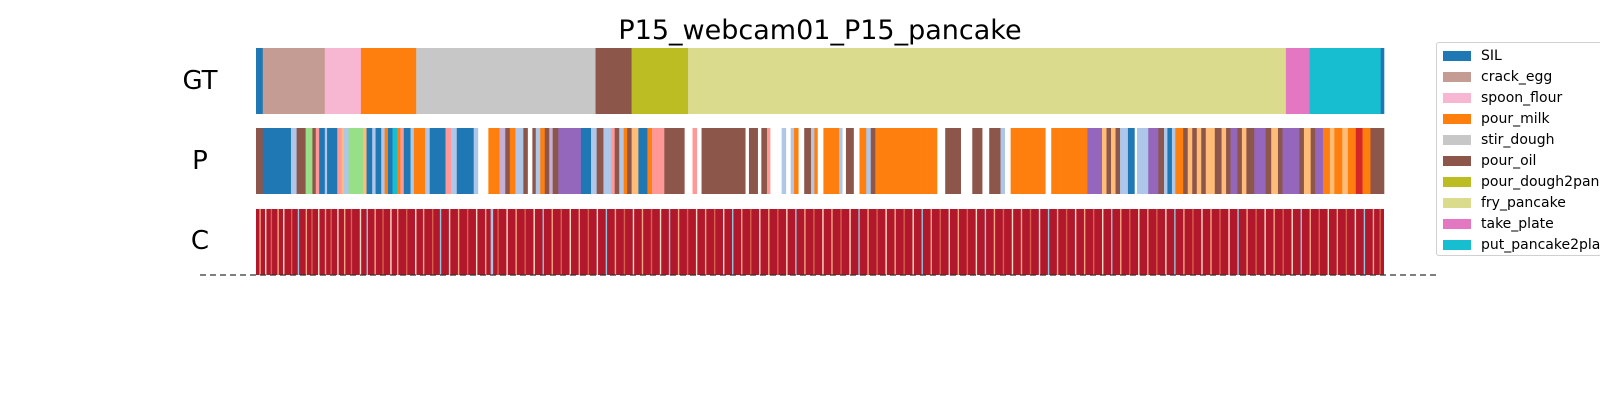 This screenshot has height=400, width=1600. What do you see at coordinates (819, 30) in the screenshot?
I see `chart-title: P15_webcam01_P15_pancake` at bounding box center [819, 30].